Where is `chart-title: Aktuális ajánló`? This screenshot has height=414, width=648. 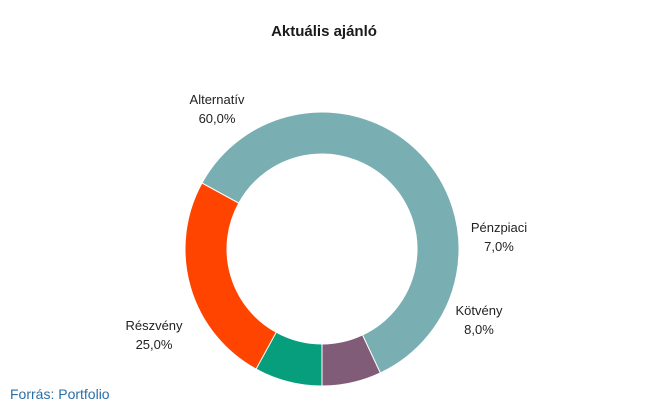 chart-title: Aktuális ajánló is located at coordinates (324, 31).